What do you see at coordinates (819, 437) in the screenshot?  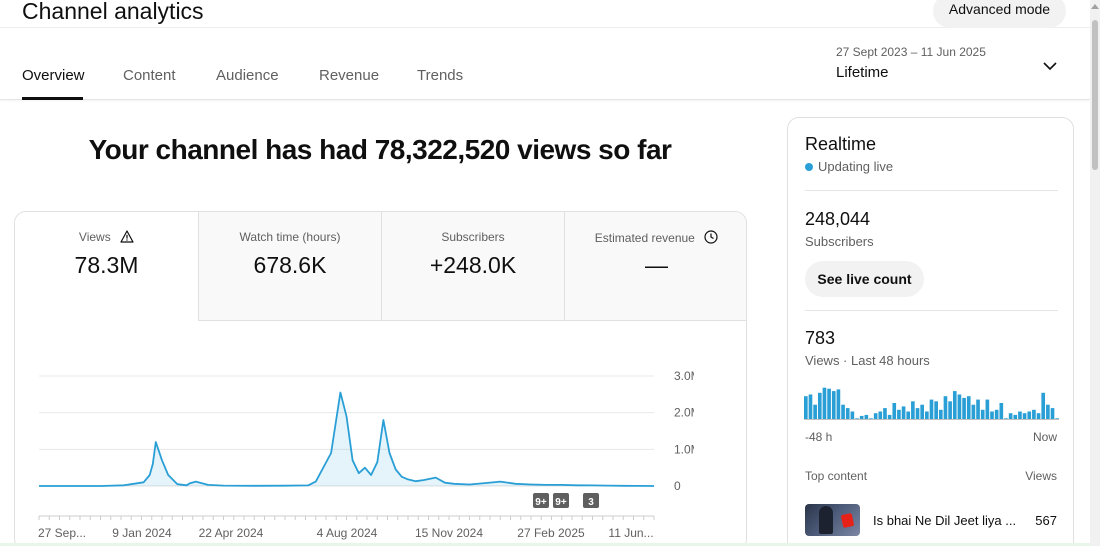 I see `realtime-axis-start: -48 h` at bounding box center [819, 437].